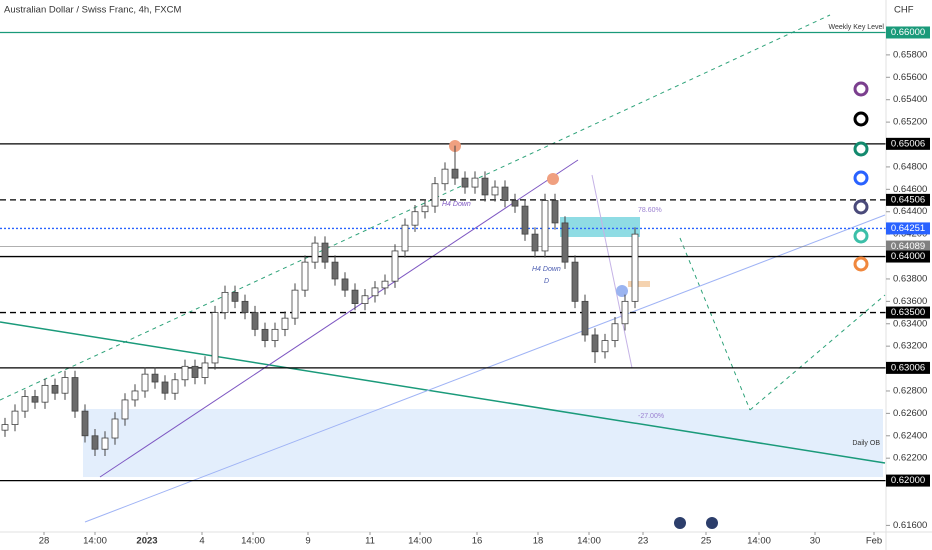  Describe the element at coordinates (910, 301) in the screenshot. I see `y-tick-label: 0.63600` at that location.